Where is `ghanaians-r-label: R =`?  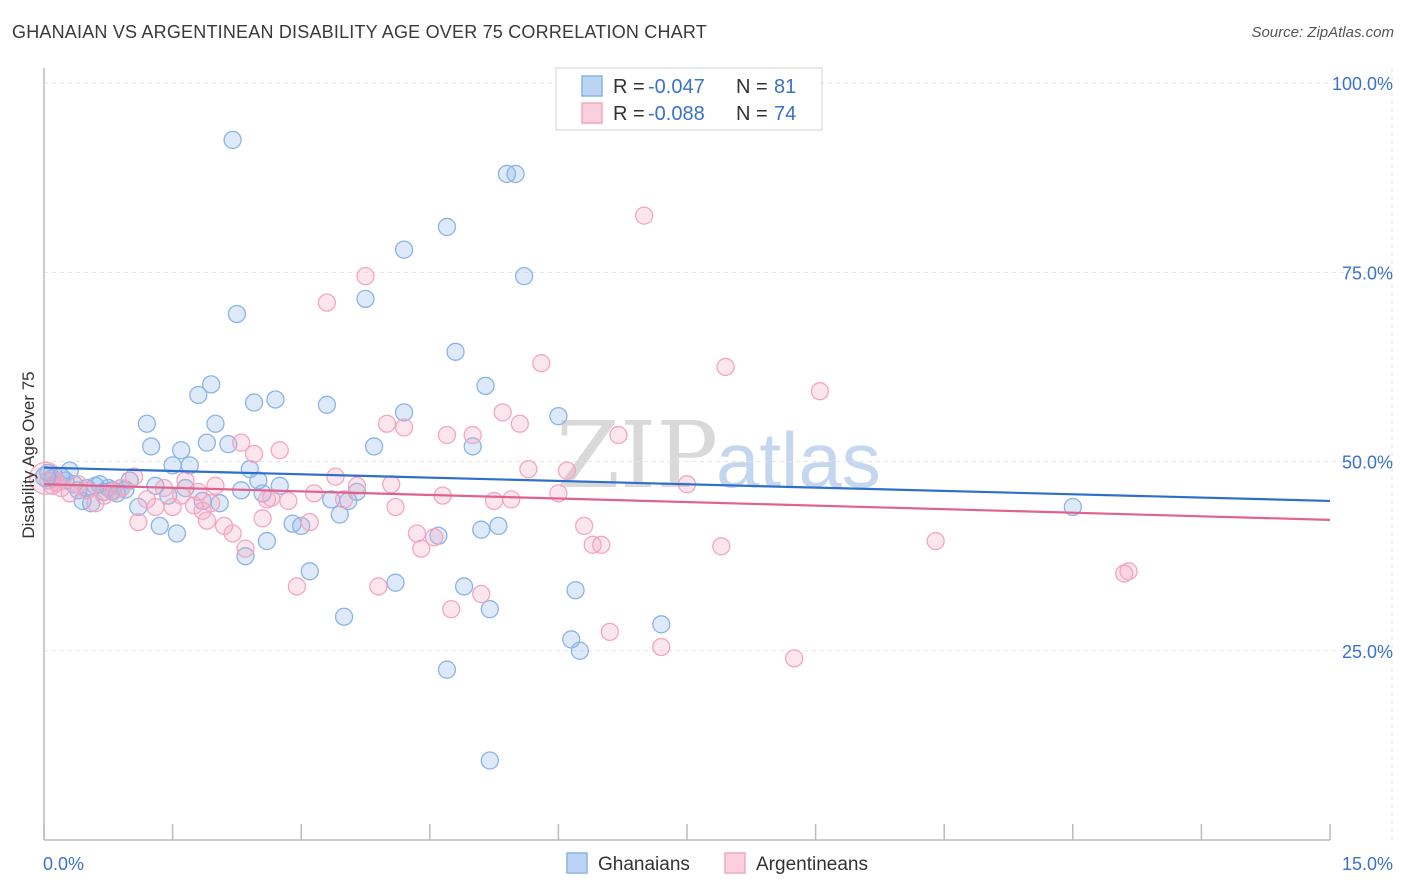
ghanaians-r-label: R = is located at coordinates (629, 87).